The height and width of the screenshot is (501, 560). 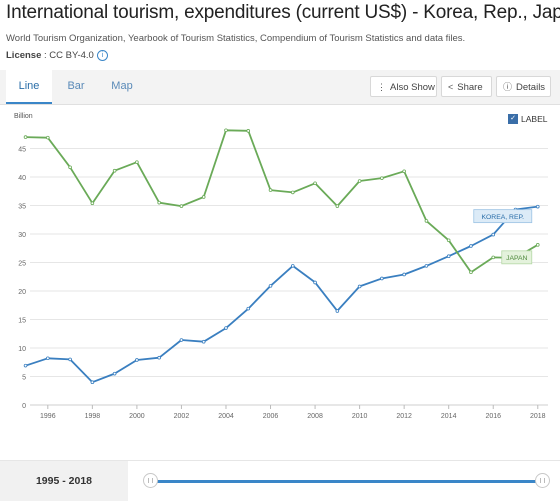 What do you see at coordinates (122, 86) in the screenshot?
I see `tab-map: Map` at bounding box center [122, 86].